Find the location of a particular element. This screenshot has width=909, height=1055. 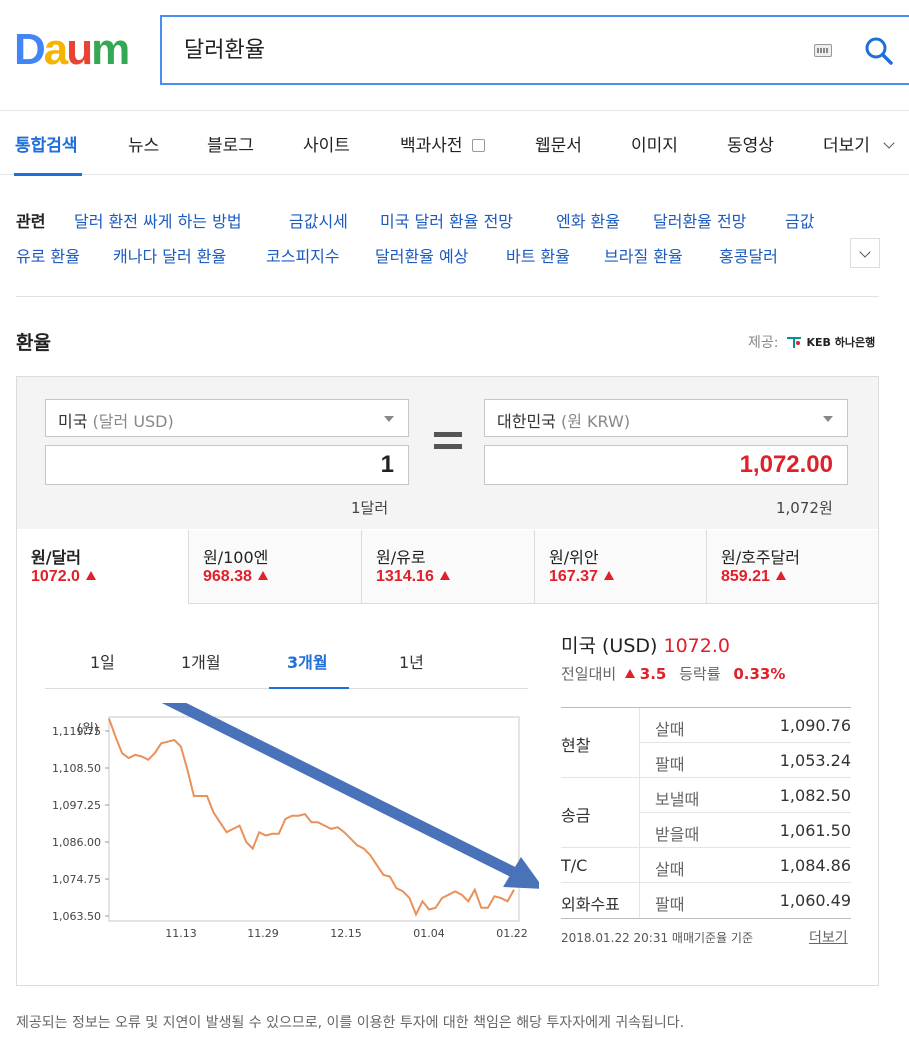

tab-blog: 블로그 is located at coordinates (230, 146).